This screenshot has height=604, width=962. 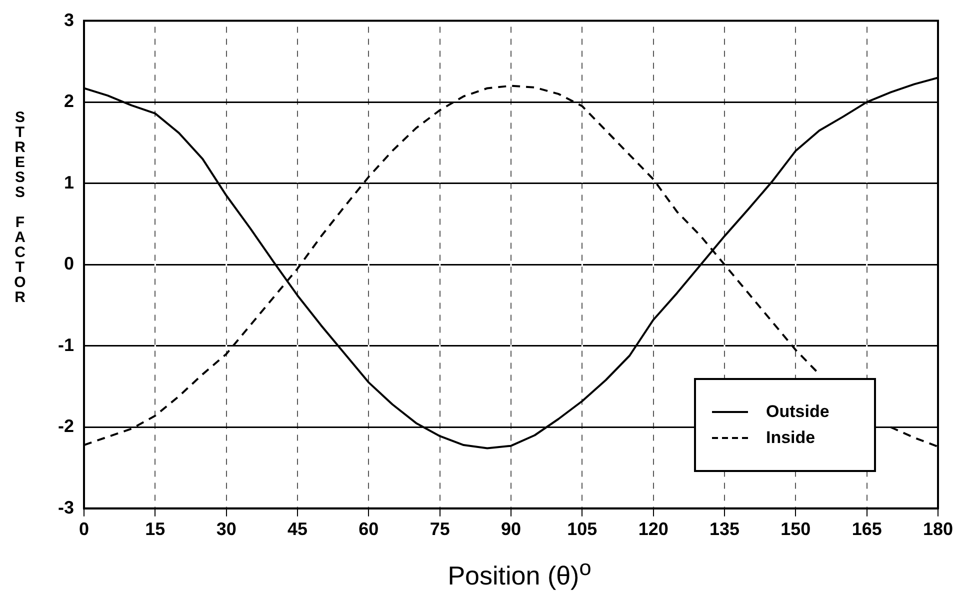 What do you see at coordinates (519, 573) in the screenshot?
I see `x-axis-title: Position (θ)$^{o}$` at bounding box center [519, 573].